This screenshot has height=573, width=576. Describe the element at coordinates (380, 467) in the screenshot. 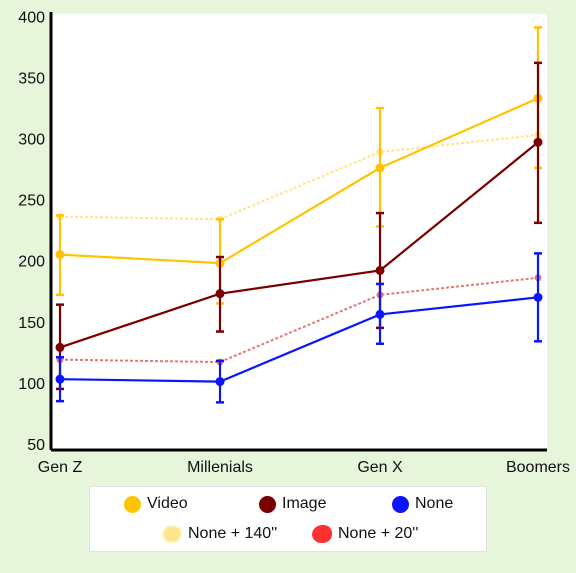

I see `x-tick-label: Gen X` at that location.